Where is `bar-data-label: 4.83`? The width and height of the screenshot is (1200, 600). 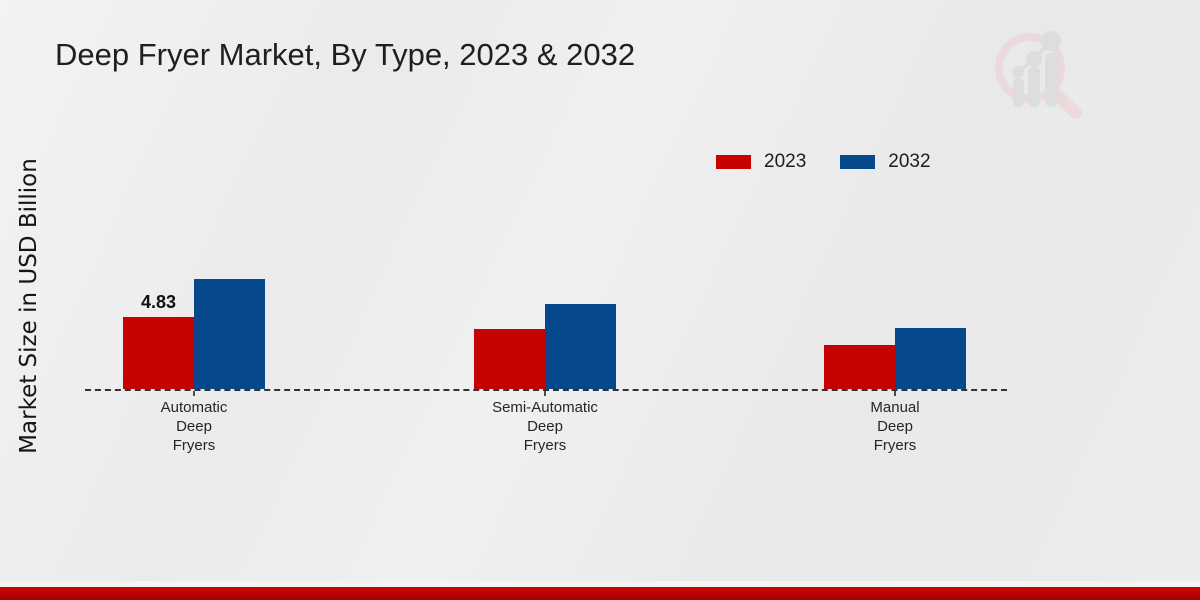
bar-data-label: 4.83 is located at coordinates (158, 302).